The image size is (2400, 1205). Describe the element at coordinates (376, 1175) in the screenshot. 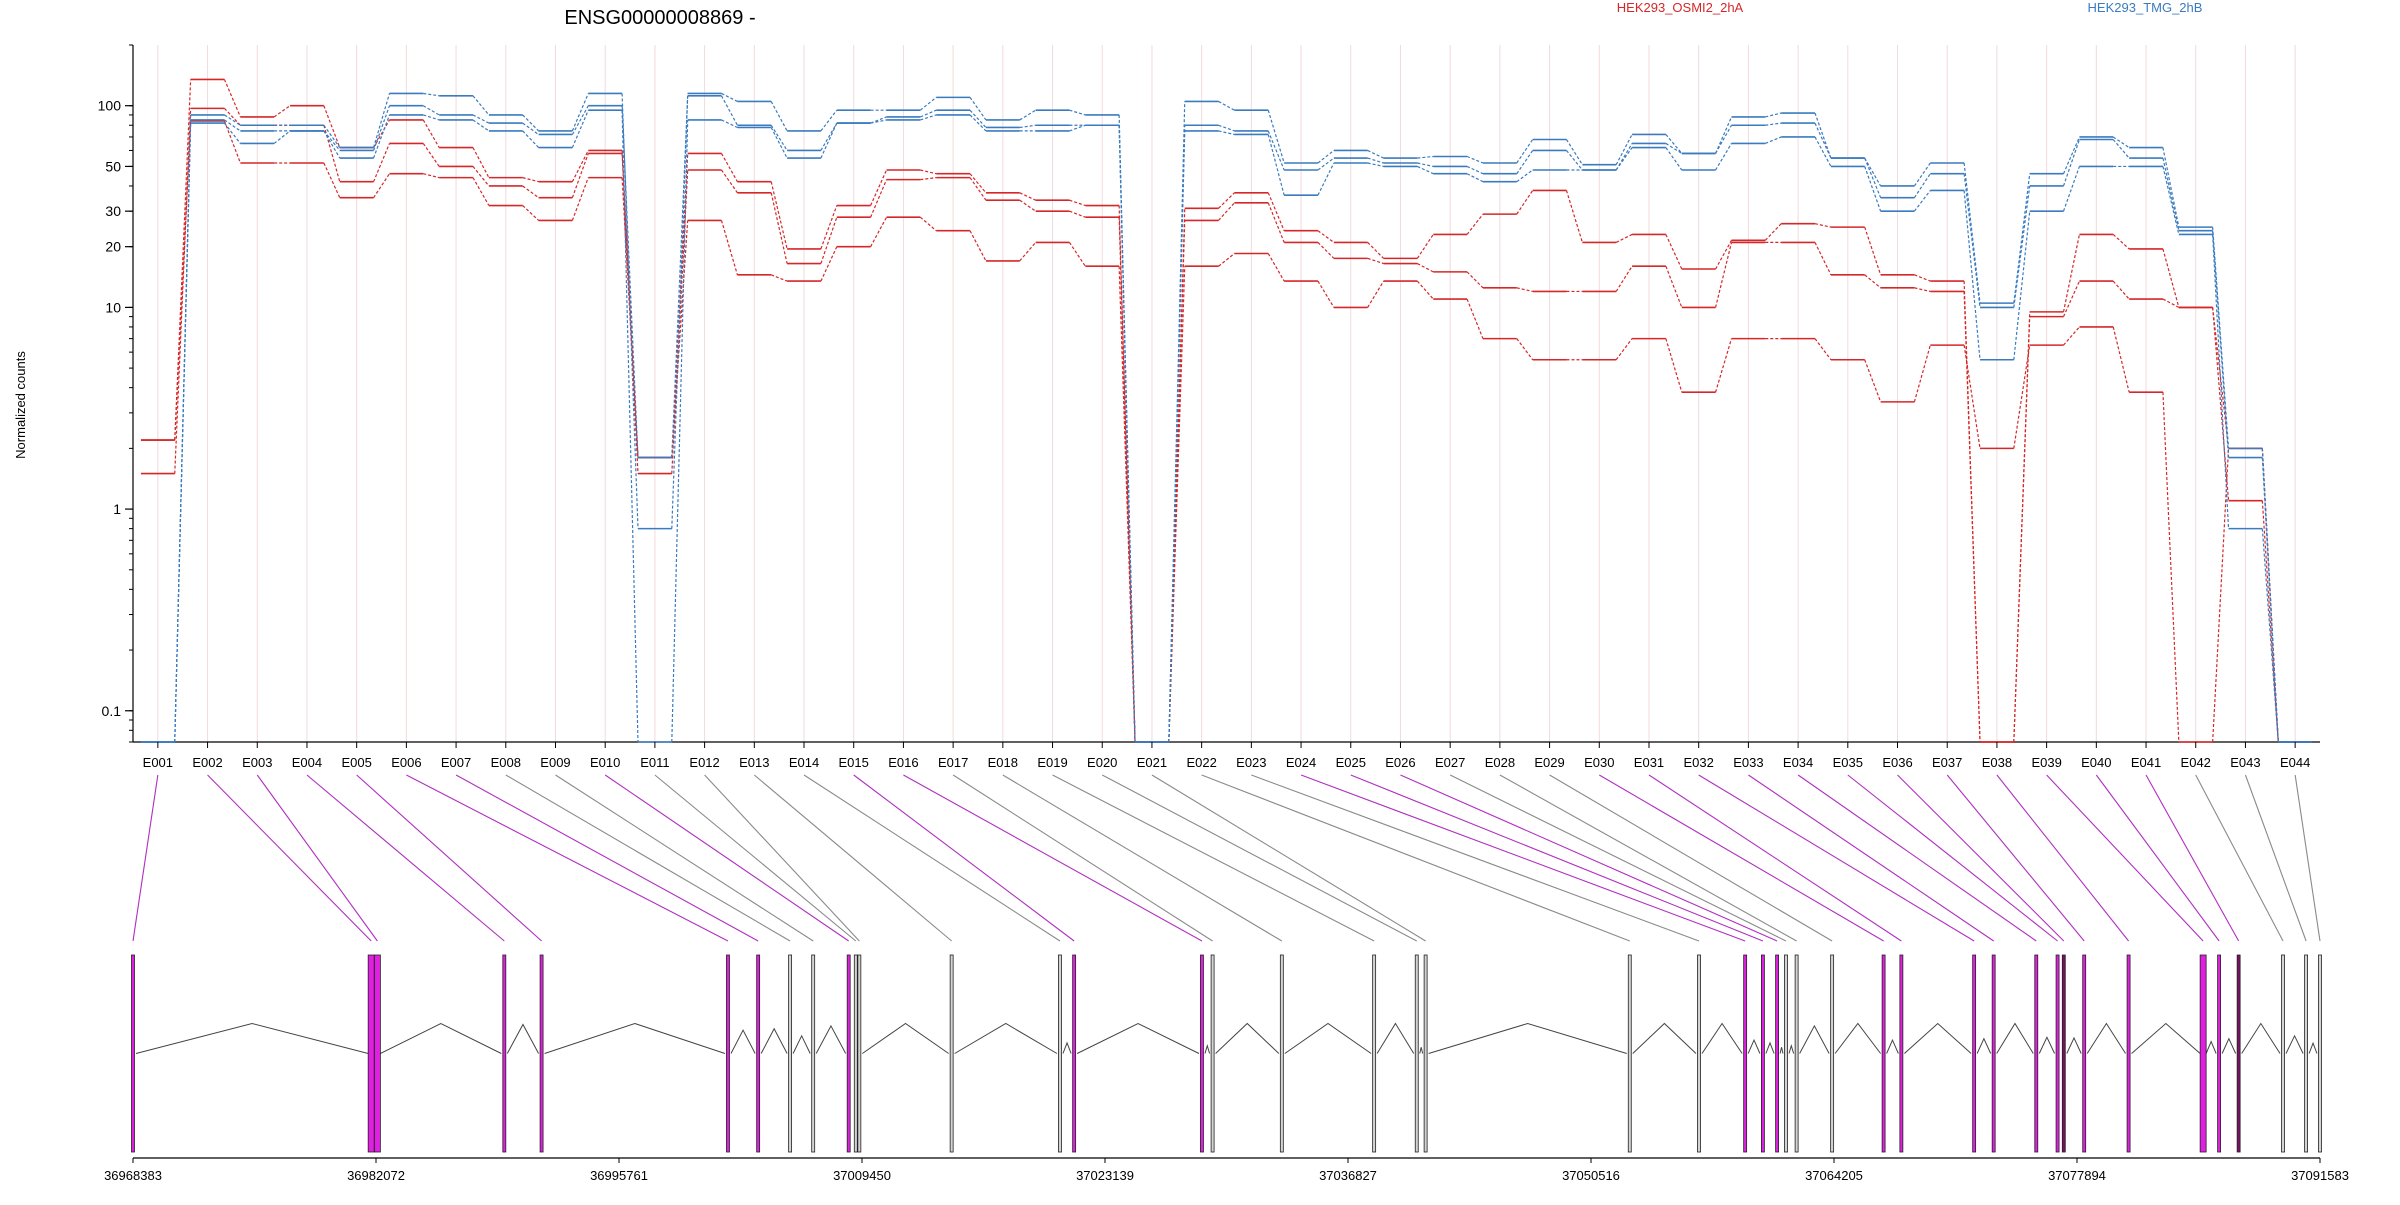

I see `genome-coordinate-label: 36982072` at that location.